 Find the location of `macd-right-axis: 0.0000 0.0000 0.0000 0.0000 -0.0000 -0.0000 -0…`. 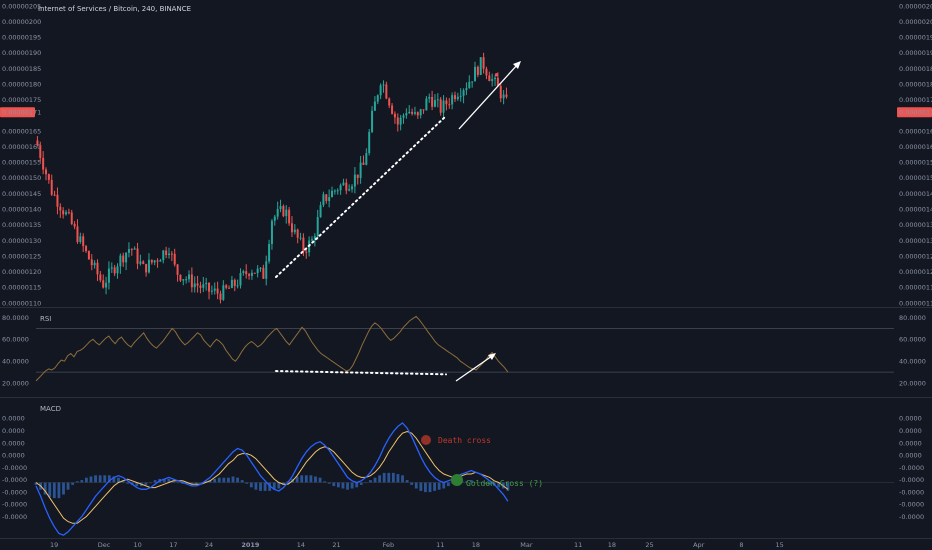

macd-right-axis: 0.0000 0.0000 0.0000 0.0000 -0.0000 -0.0000 -0… is located at coordinates (911, 468).